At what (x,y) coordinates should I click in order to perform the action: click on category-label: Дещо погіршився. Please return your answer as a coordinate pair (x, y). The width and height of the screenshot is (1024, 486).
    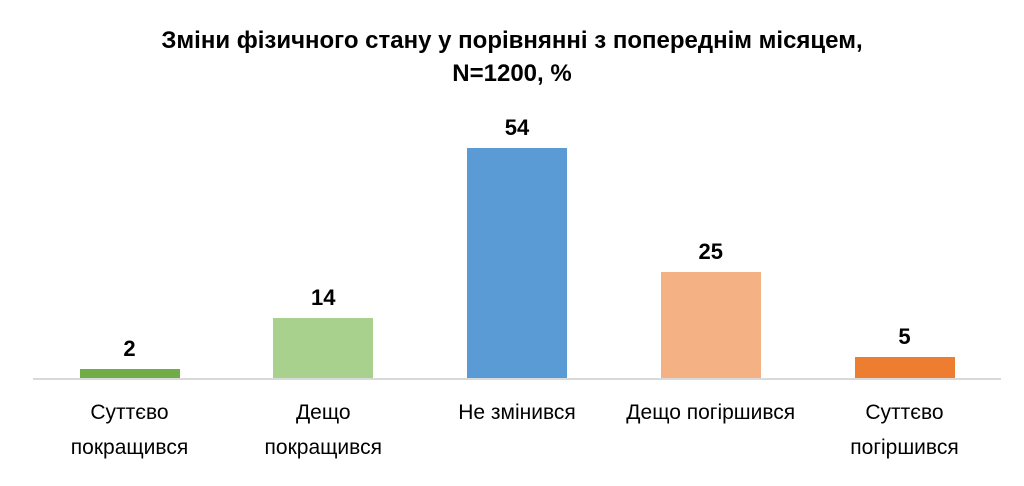
    Looking at the image, I should click on (711, 412).